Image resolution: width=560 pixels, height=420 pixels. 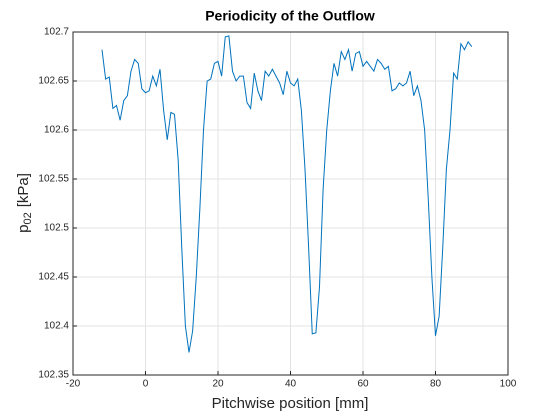 What do you see at coordinates (290, 16) in the screenshot?
I see `chart-title: Periodicity of the Outflow` at bounding box center [290, 16].